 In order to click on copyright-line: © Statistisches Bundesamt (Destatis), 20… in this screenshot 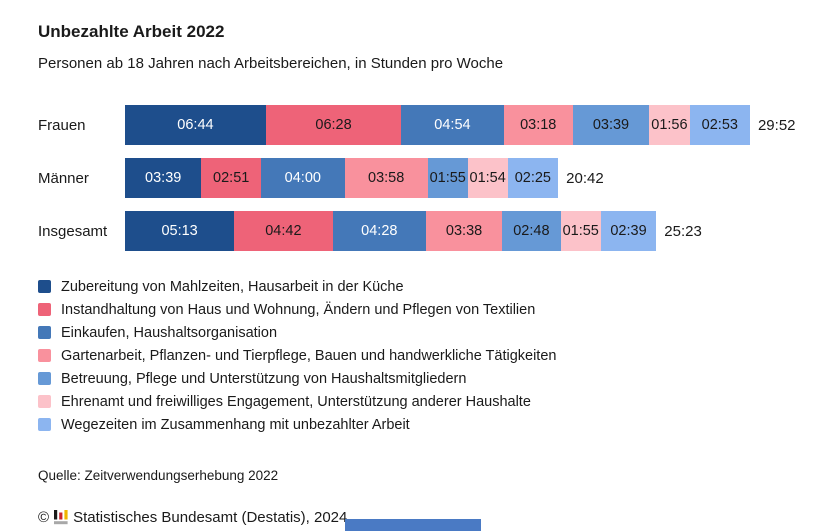, I will do `click(413, 517)`.